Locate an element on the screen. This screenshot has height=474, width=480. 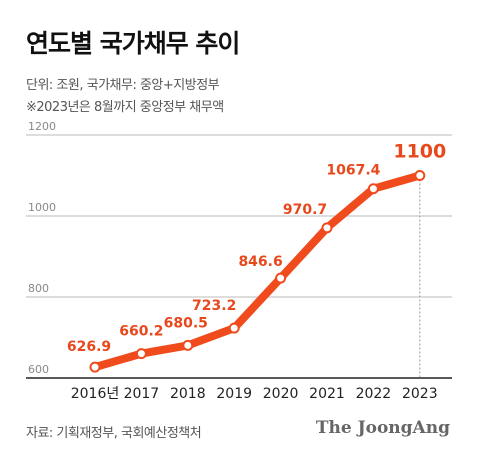
data-label: 1067.4 is located at coordinates (353, 171).